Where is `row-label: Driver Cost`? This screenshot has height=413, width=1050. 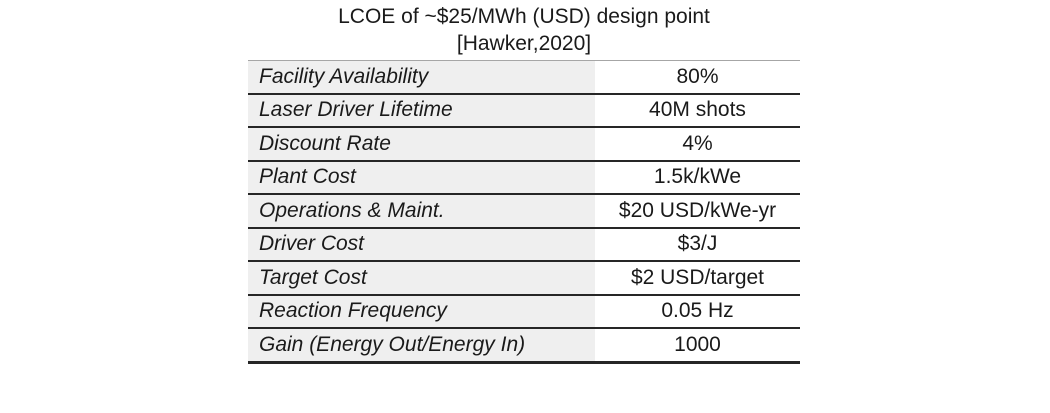 row-label: Driver Cost is located at coordinates (421, 244).